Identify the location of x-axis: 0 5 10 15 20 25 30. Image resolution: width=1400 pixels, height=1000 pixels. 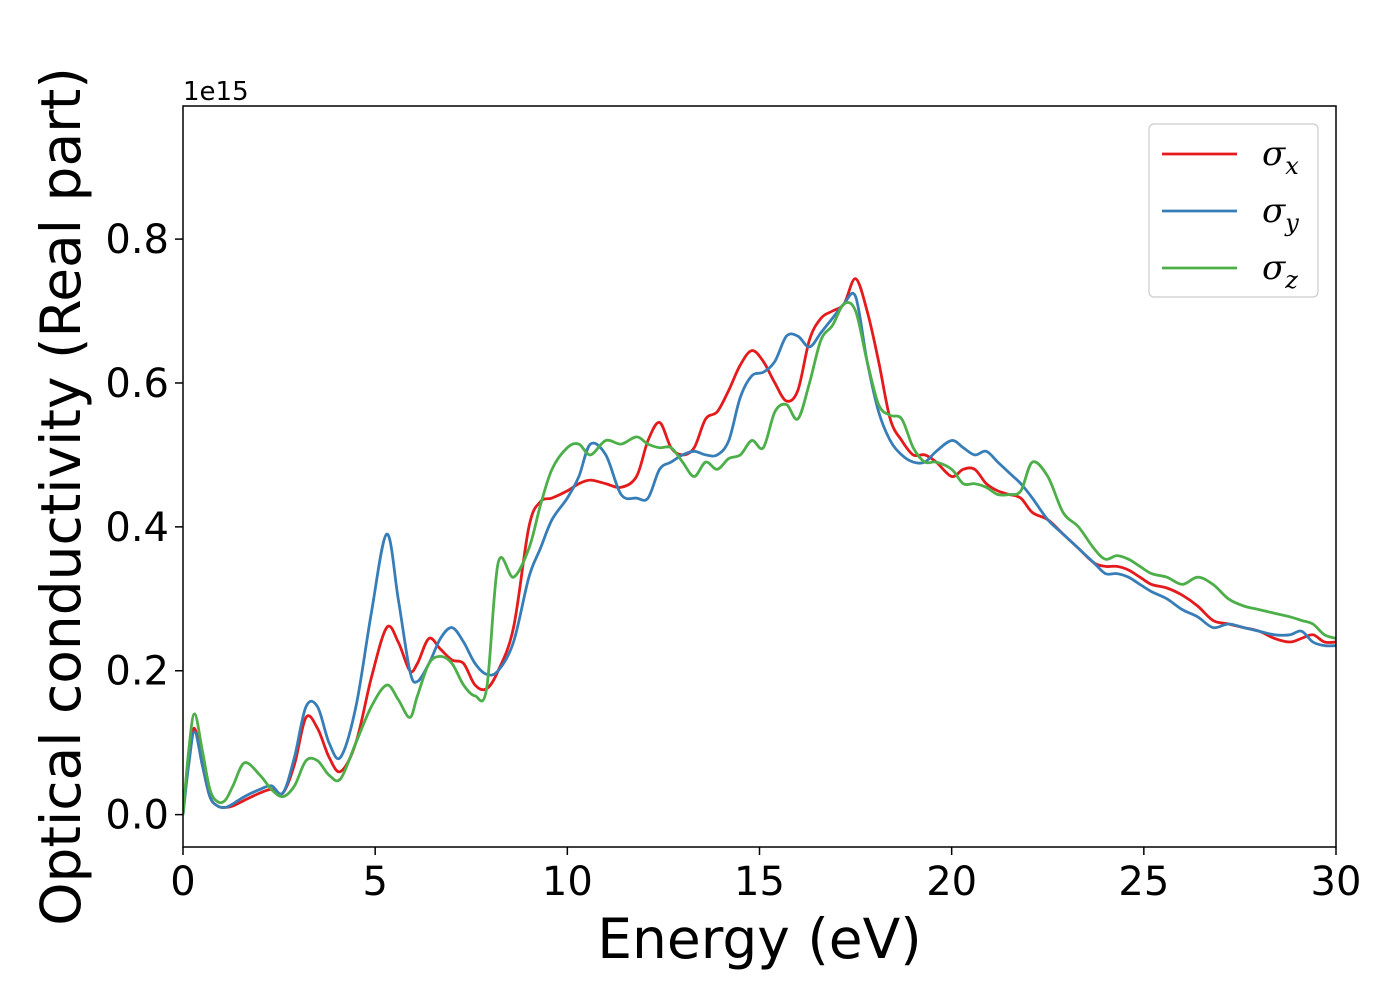
(765, 876).